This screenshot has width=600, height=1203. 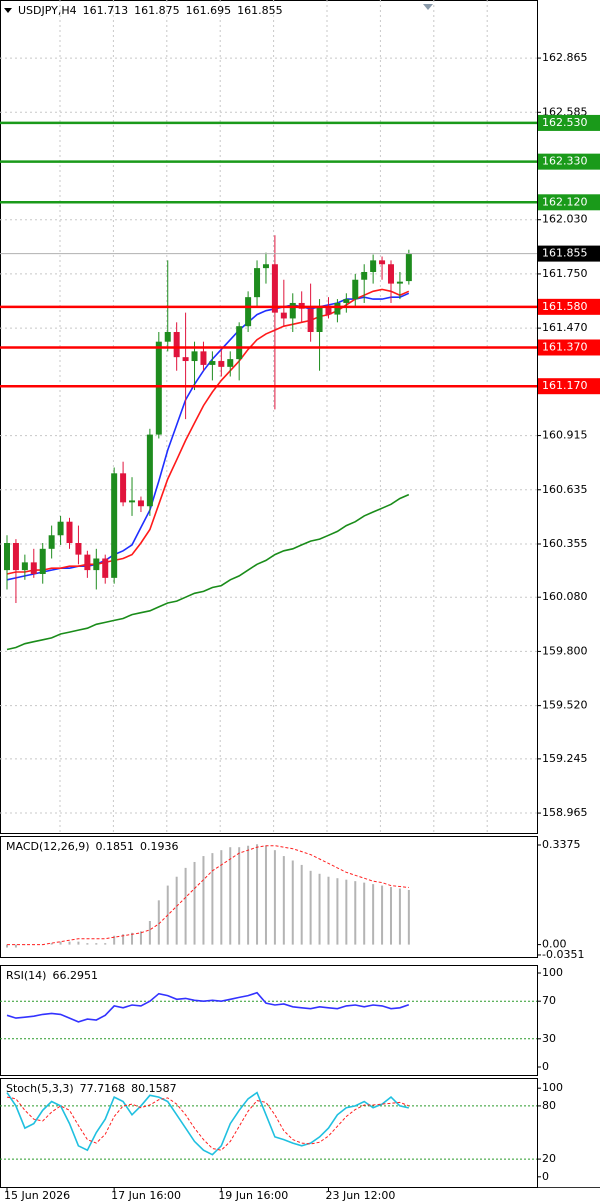 I want to click on y-tick-label: 160.355, so click(x=565, y=543).